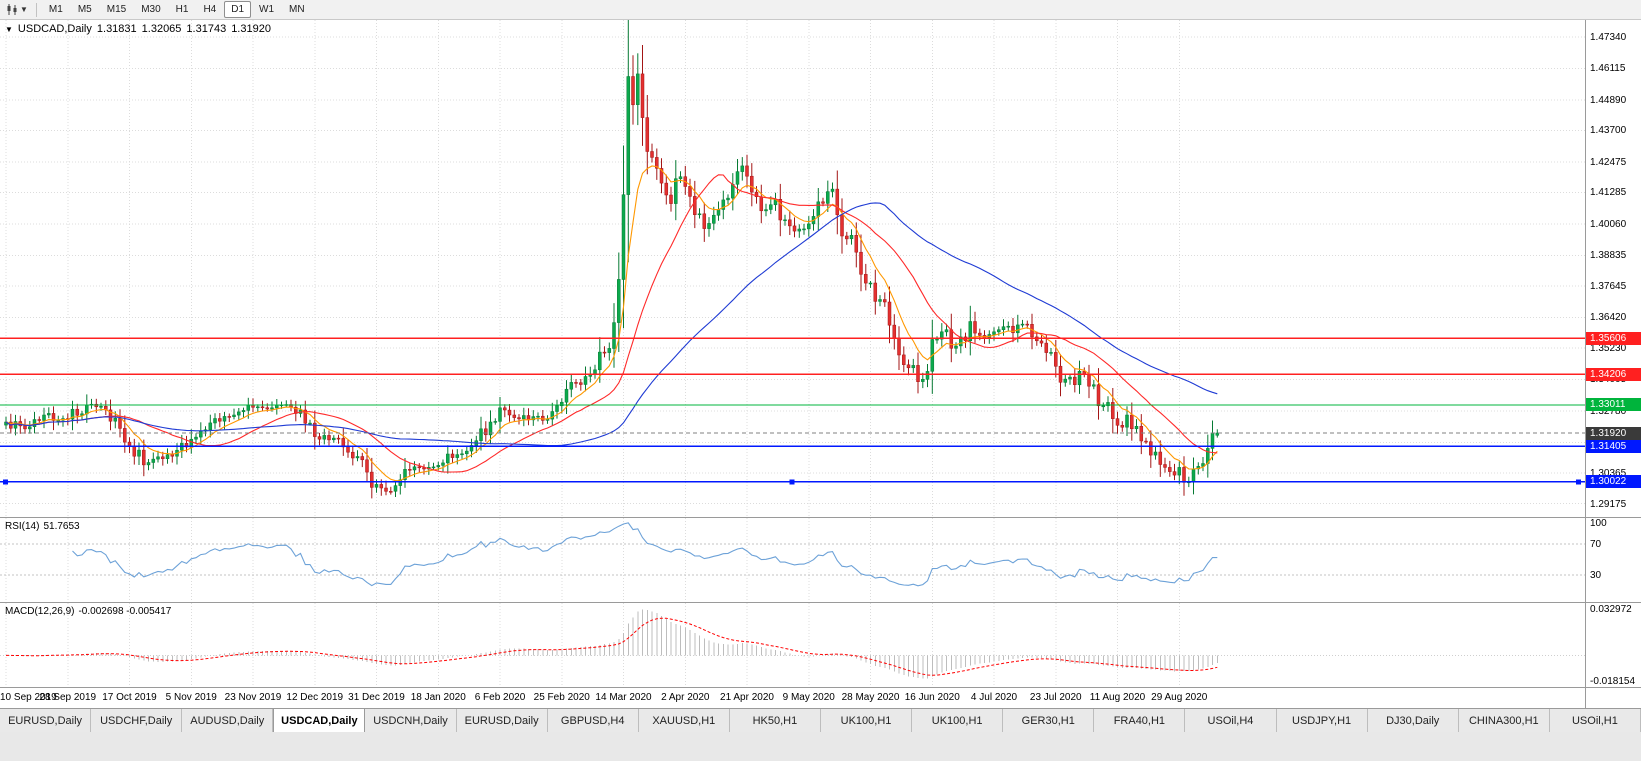 The height and width of the screenshot is (761, 1641). I want to click on rsi-grid, so click(792, 560).